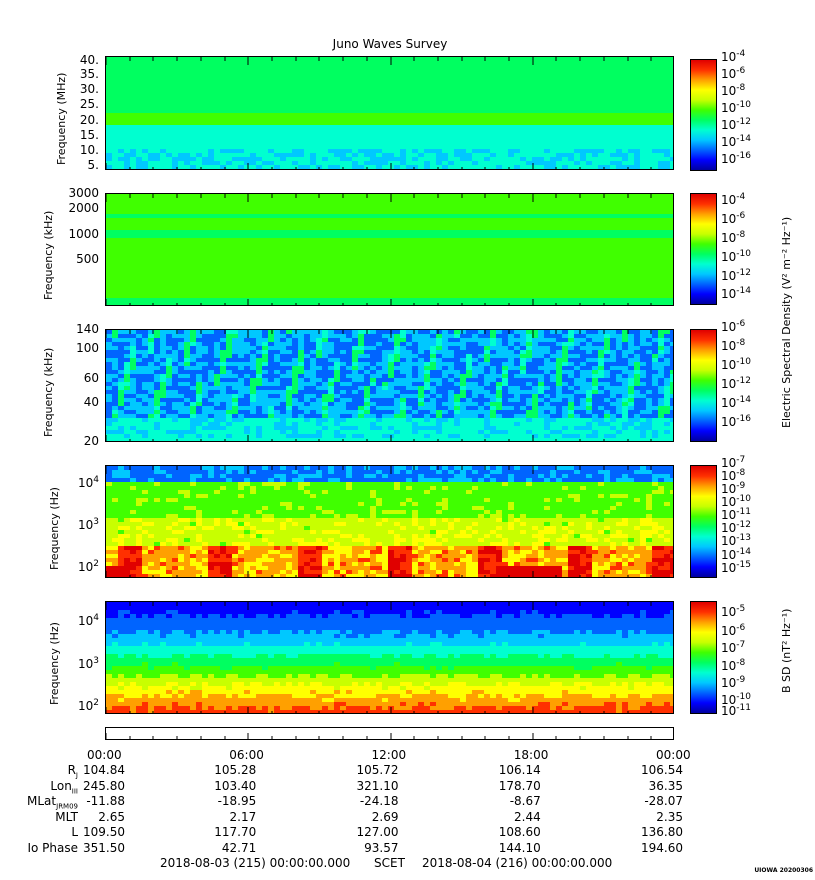 This screenshot has height=880, width=815. What do you see at coordinates (246, 755) in the screenshot?
I see `time-tick-label: 06:00` at bounding box center [246, 755].